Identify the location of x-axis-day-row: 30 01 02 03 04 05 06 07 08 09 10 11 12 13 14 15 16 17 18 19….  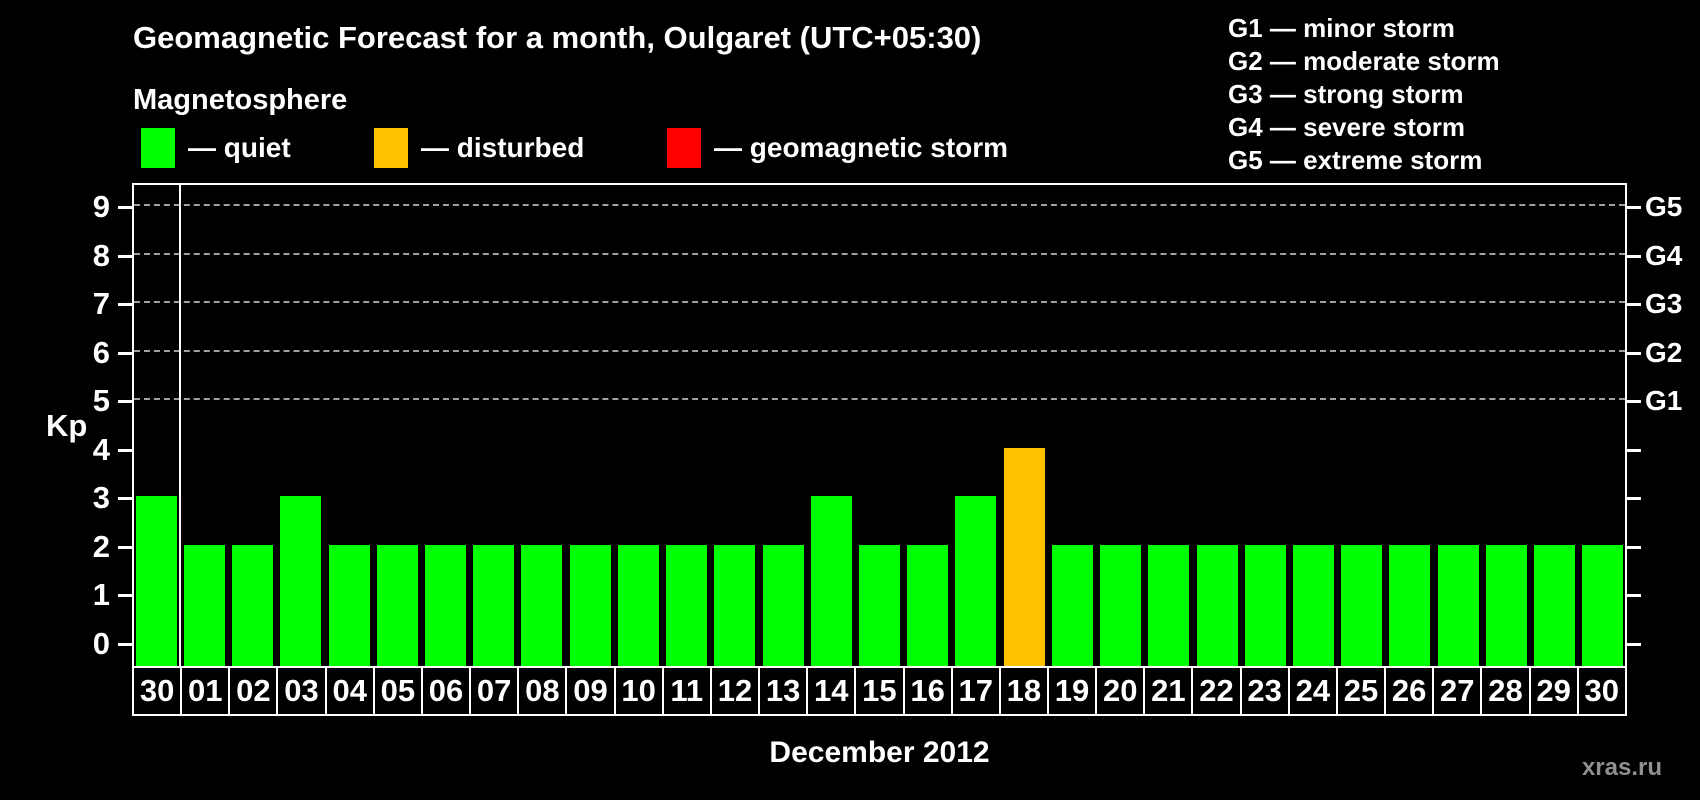
(879, 691).